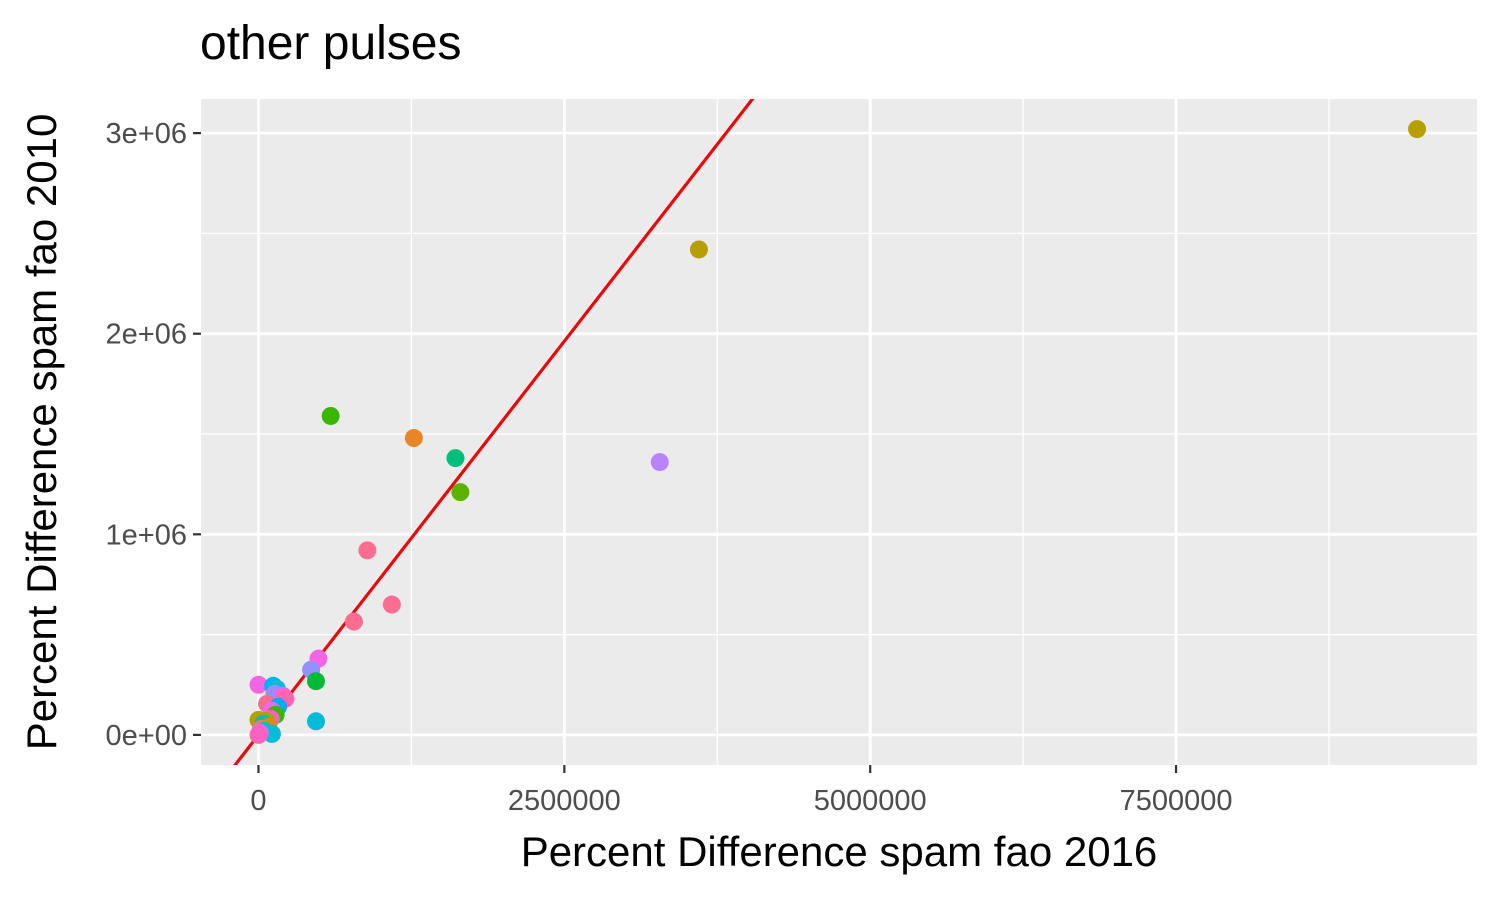 The height and width of the screenshot is (900, 1500). What do you see at coordinates (146, 134) in the screenshot?
I see `y-tick-label: 3e+06` at bounding box center [146, 134].